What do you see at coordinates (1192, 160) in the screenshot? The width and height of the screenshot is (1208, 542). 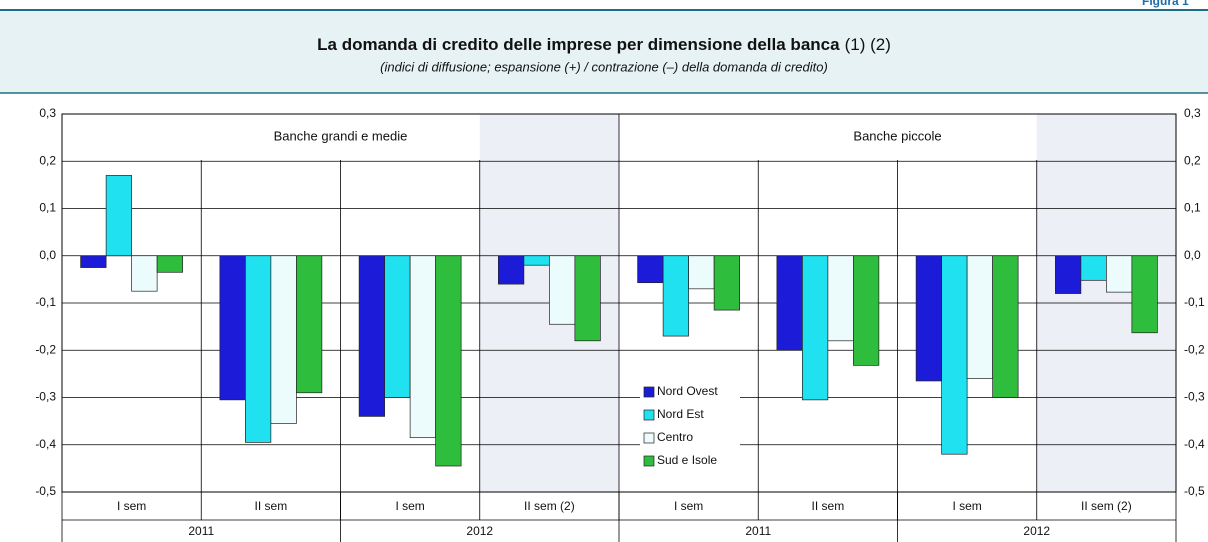 I see `y2-tick-label: 0,2` at bounding box center [1192, 160].